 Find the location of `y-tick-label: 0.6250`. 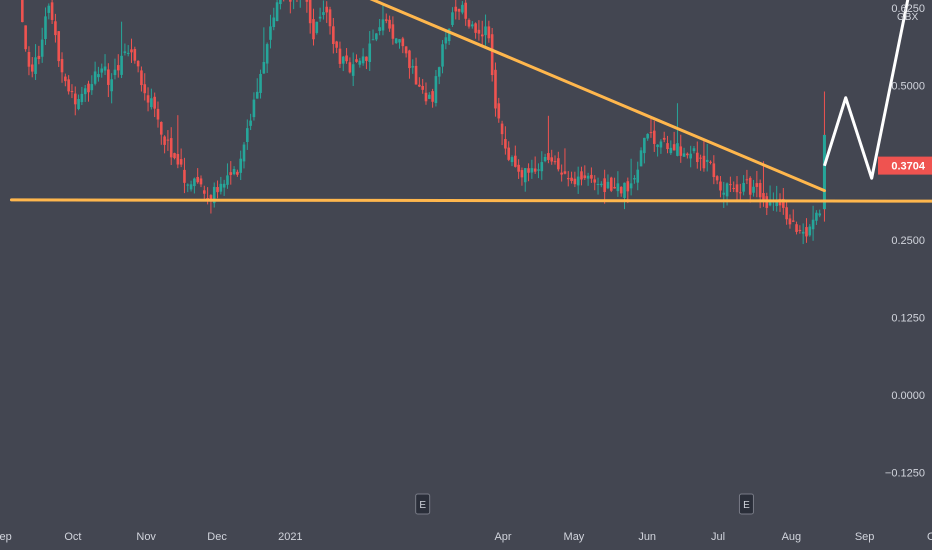

y-tick-label: 0.6250 is located at coordinates (908, 9).